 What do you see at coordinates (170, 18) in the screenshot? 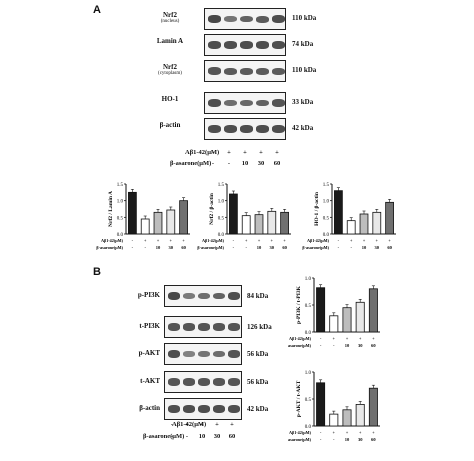
I see `blot-label: Nrf2 (nucleus)` at bounding box center [170, 18].